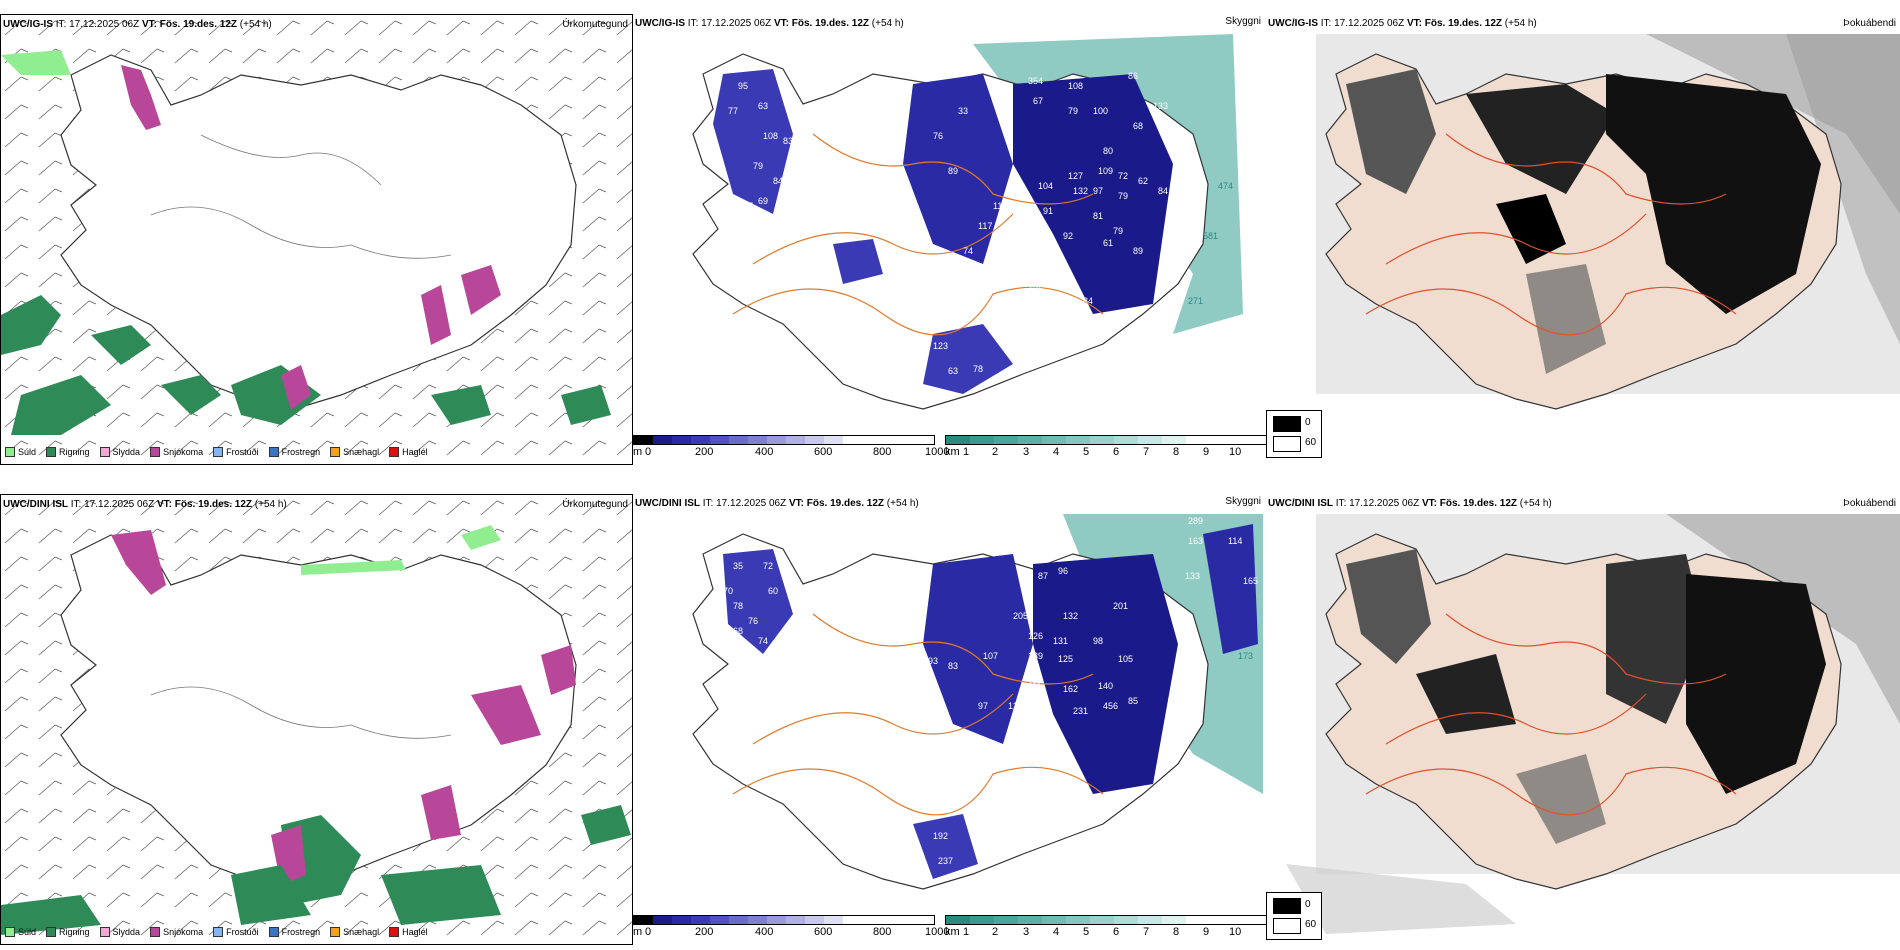  What do you see at coordinates (1038, 101) in the screenshot?
I see `vis-label: 67` at bounding box center [1038, 101].